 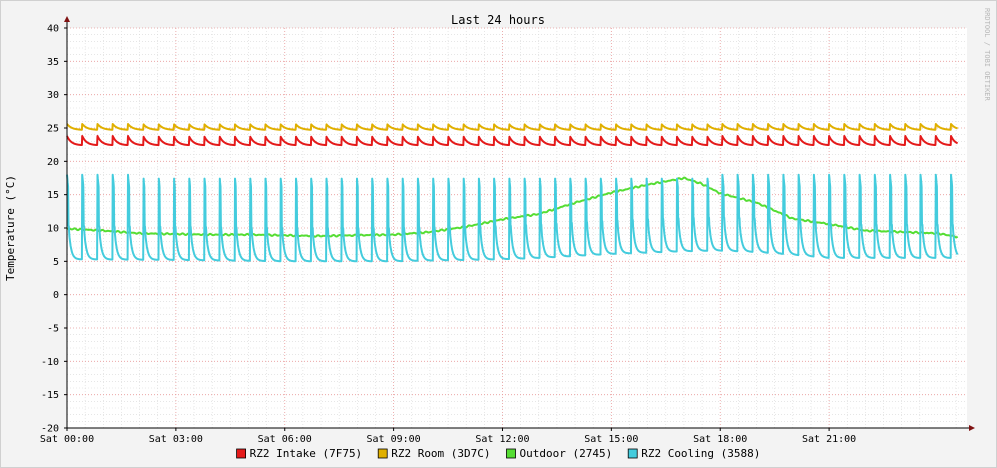 I want to click on rrdtool-watermark: RRDTOOL / TOBI OETIKER, so click(x=987, y=55).